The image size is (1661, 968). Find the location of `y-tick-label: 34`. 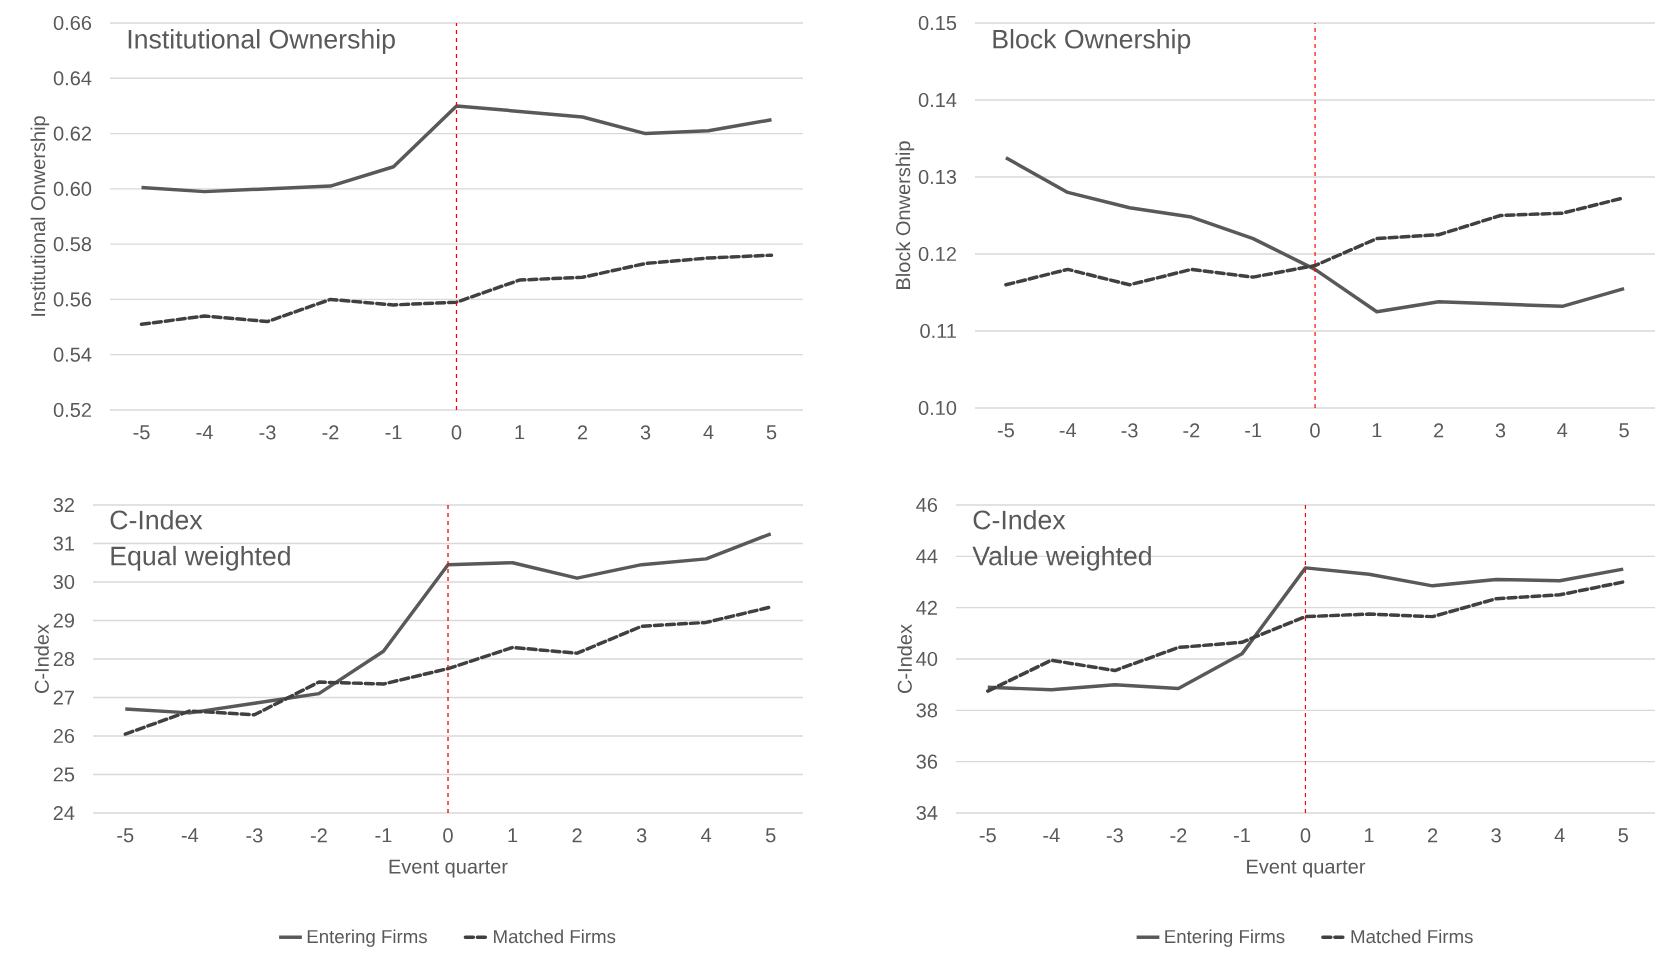

y-tick-label: 34 is located at coordinates (927, 813).